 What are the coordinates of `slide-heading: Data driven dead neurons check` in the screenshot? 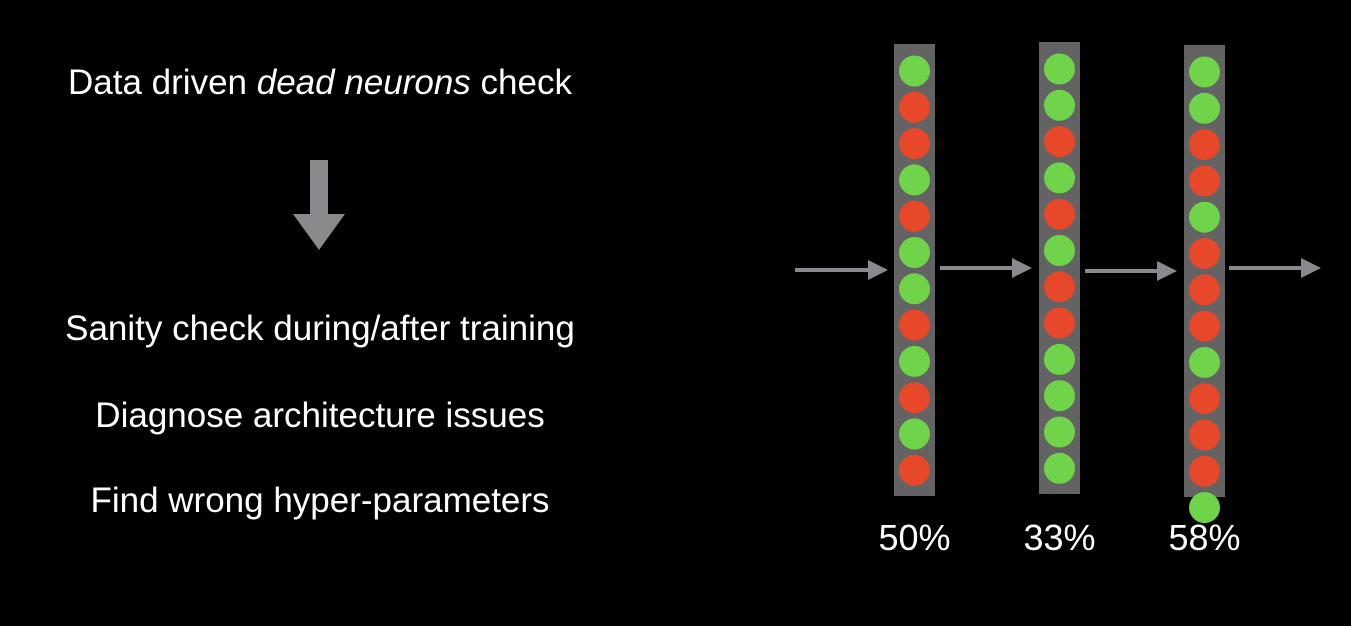 It's located at (320, 83).